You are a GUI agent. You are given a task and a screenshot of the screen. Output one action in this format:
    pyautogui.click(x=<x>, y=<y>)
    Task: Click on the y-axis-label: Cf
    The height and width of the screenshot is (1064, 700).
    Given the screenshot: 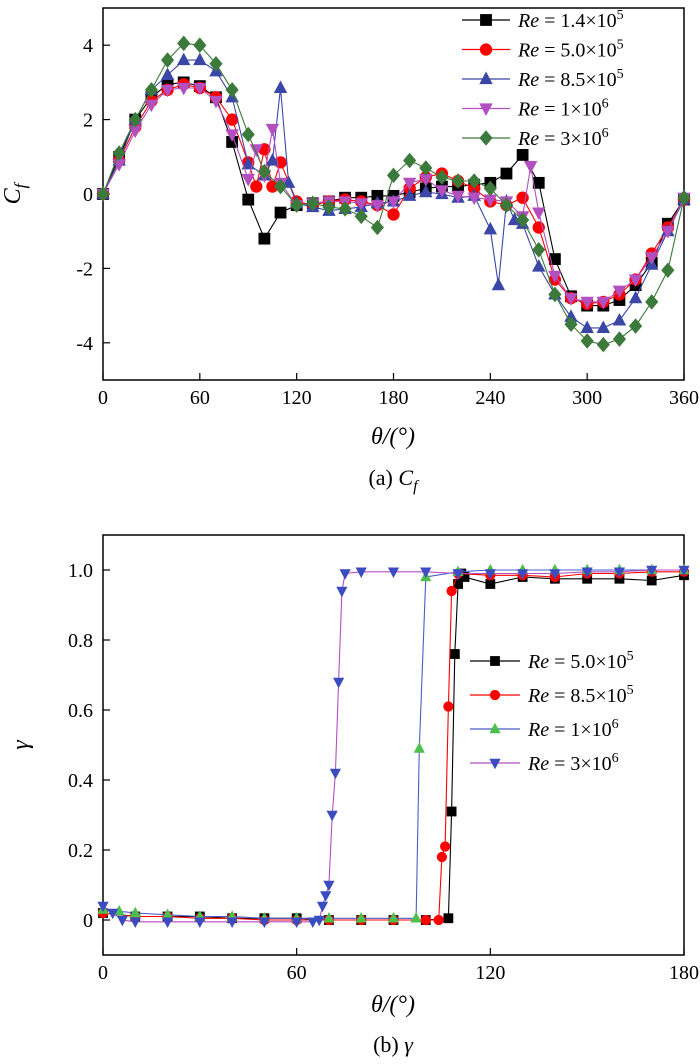 What is the action you would take?
    pyautogui.click(x=15, y=192)
    